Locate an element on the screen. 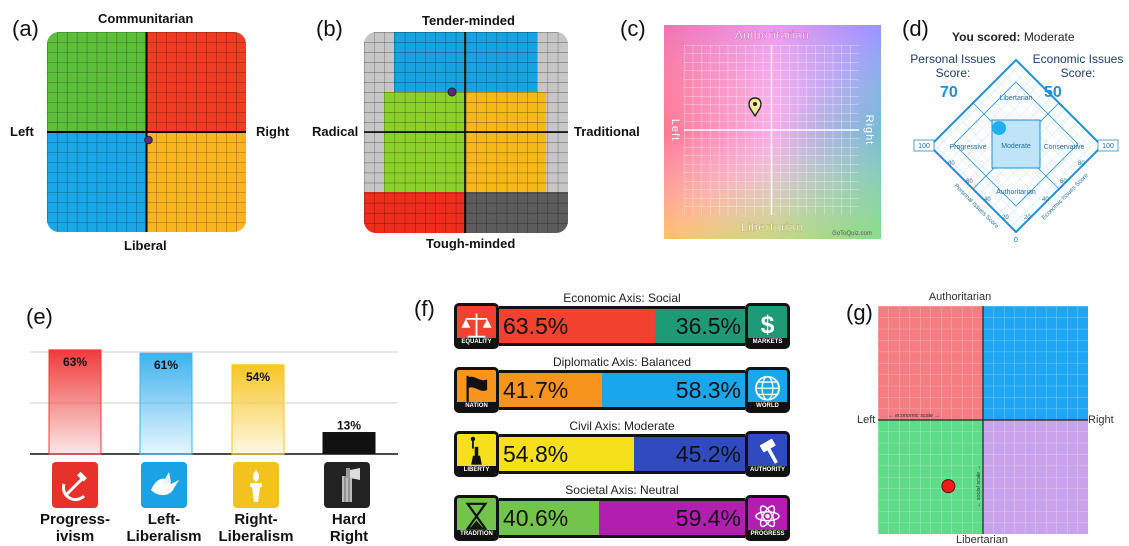 Image resolution: width=1129 pixels, height=546 pixels. panel-c-right-label: Right is located at coordinates (869, 130).